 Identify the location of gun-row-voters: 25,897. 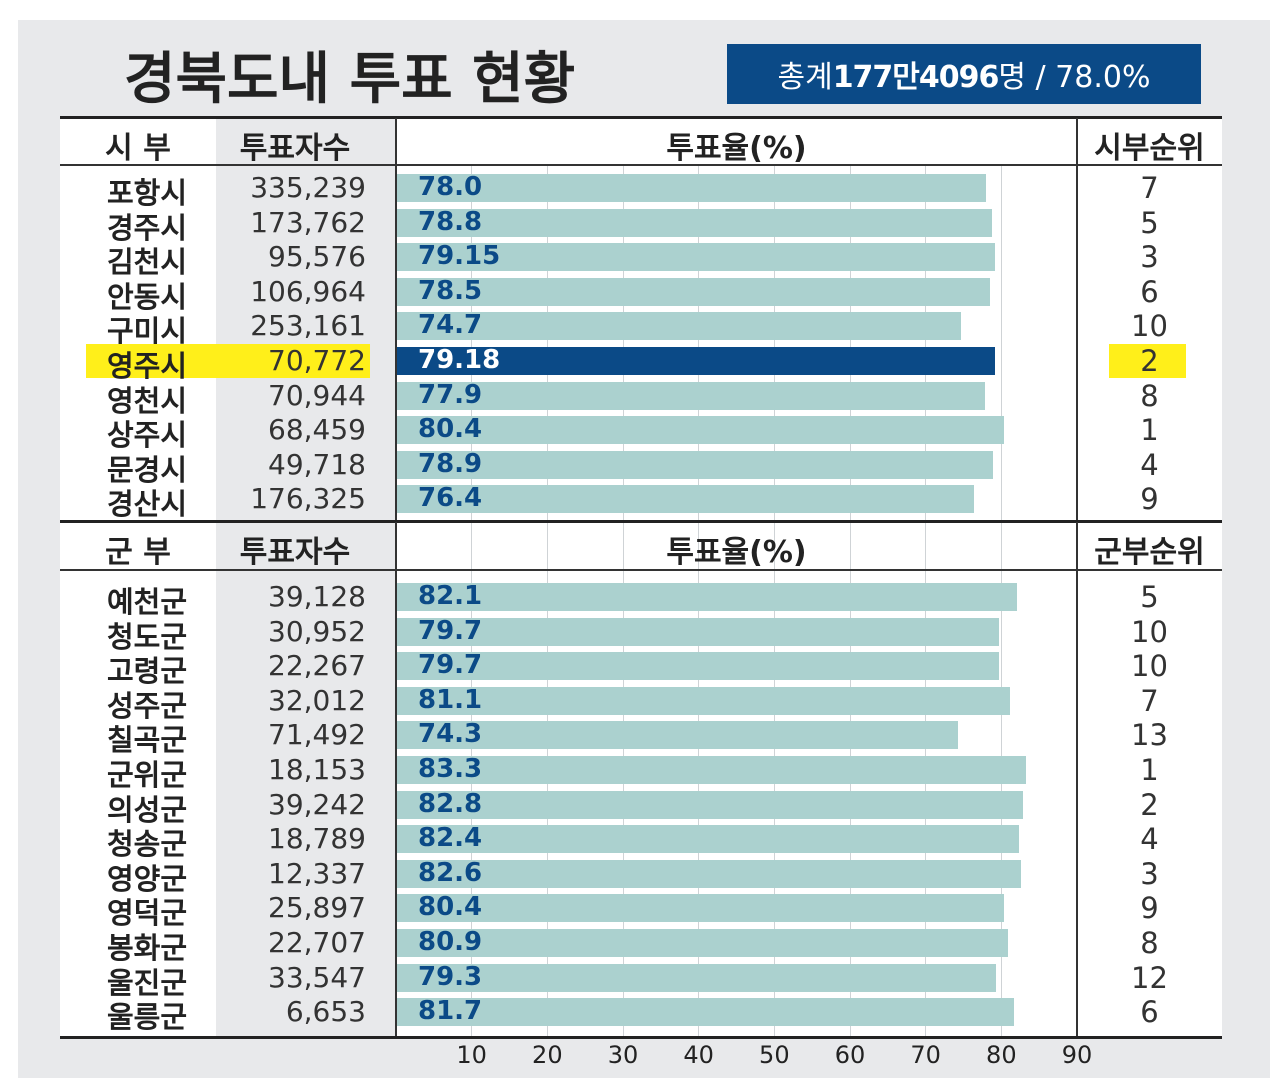
(317, 908).